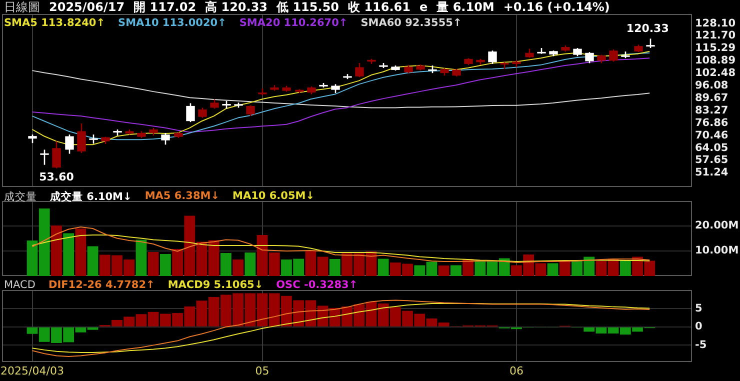  What do you see at coordinates (711, 135) in the screenshot?
I see `y-tick-label: 70.46` at bounding box center [711, 135].